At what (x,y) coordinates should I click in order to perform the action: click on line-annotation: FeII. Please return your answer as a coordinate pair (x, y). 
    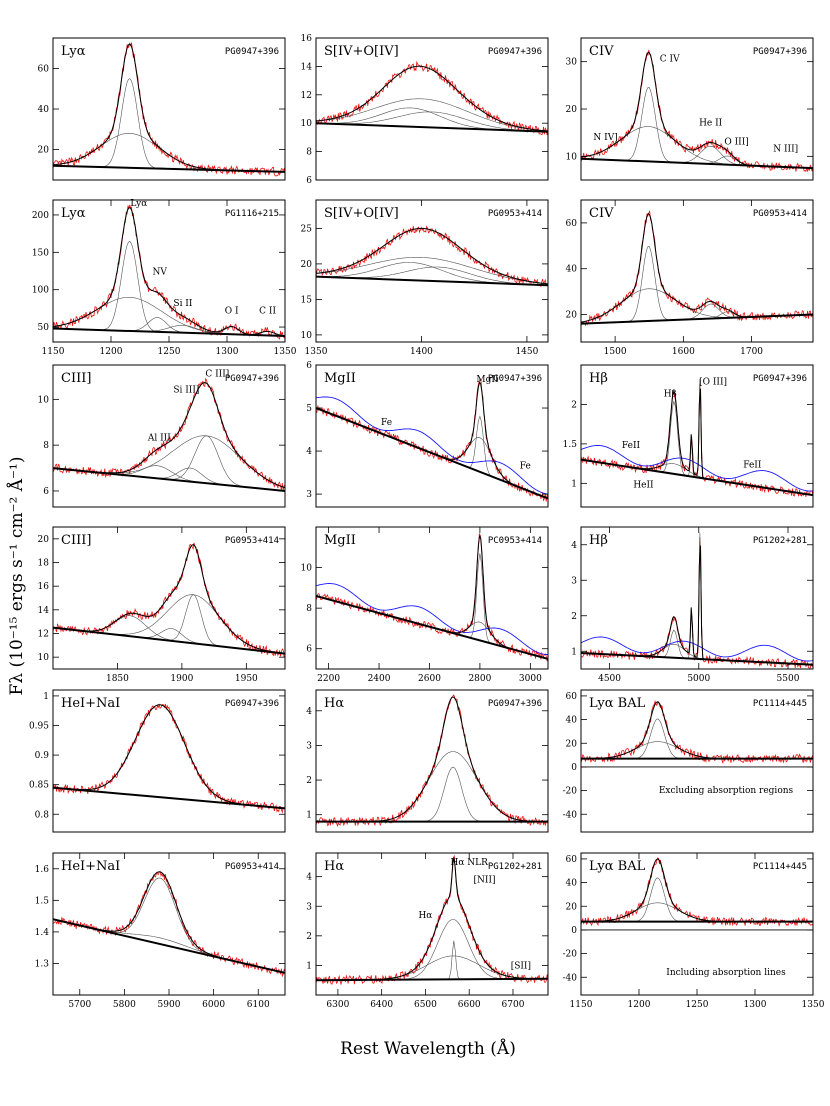
    Looking at the image, I should click on (752, 466).